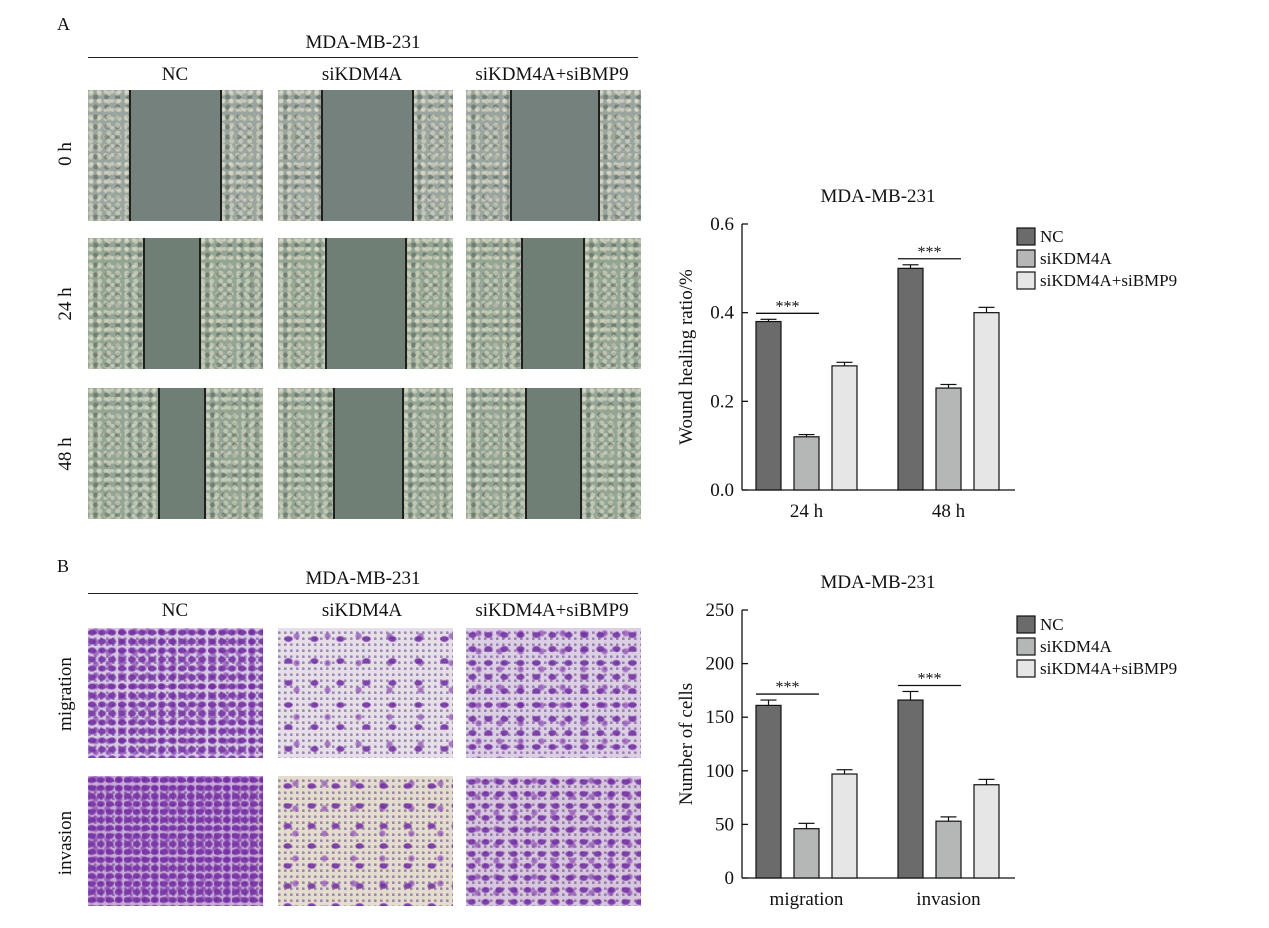 The height and width of the screenshot is (928, 1269). Describe the element at coordinates (720, 664) in the screenshot. I see `chart-b-ytick-label-4: 200` at that location.